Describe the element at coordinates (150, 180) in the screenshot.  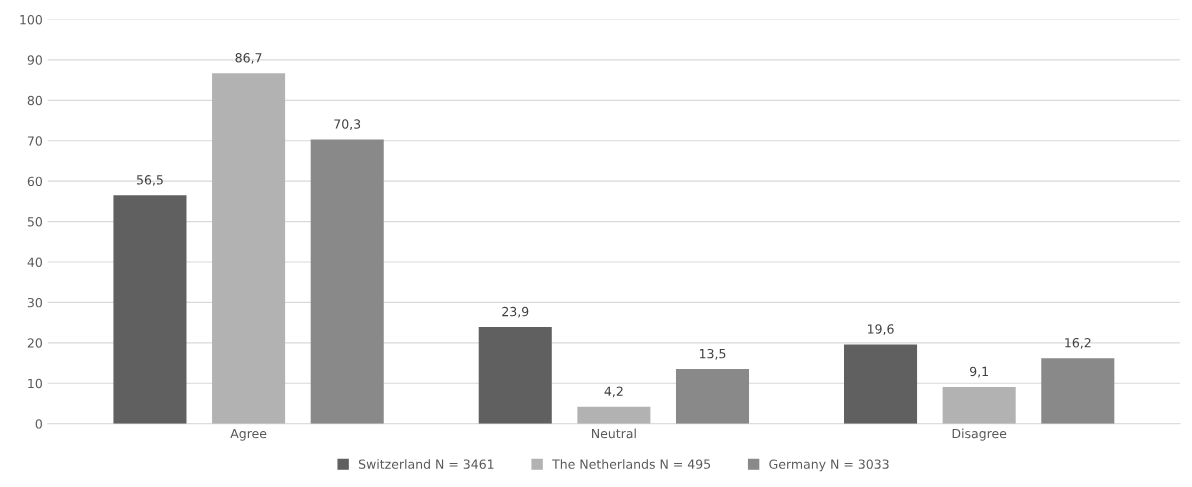
I see `data-label: 56,5` at that location.